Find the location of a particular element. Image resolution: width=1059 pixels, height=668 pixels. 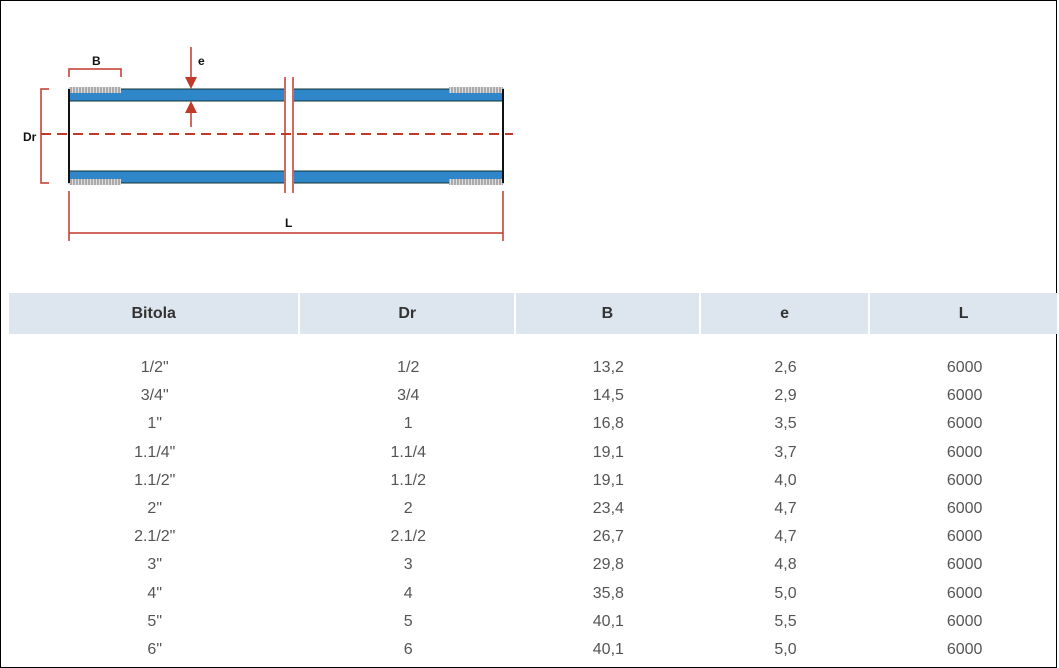

table-row: 2.1/2" 2.1/2 26,7 4,7 6000 is located at coordinates (534, 537).